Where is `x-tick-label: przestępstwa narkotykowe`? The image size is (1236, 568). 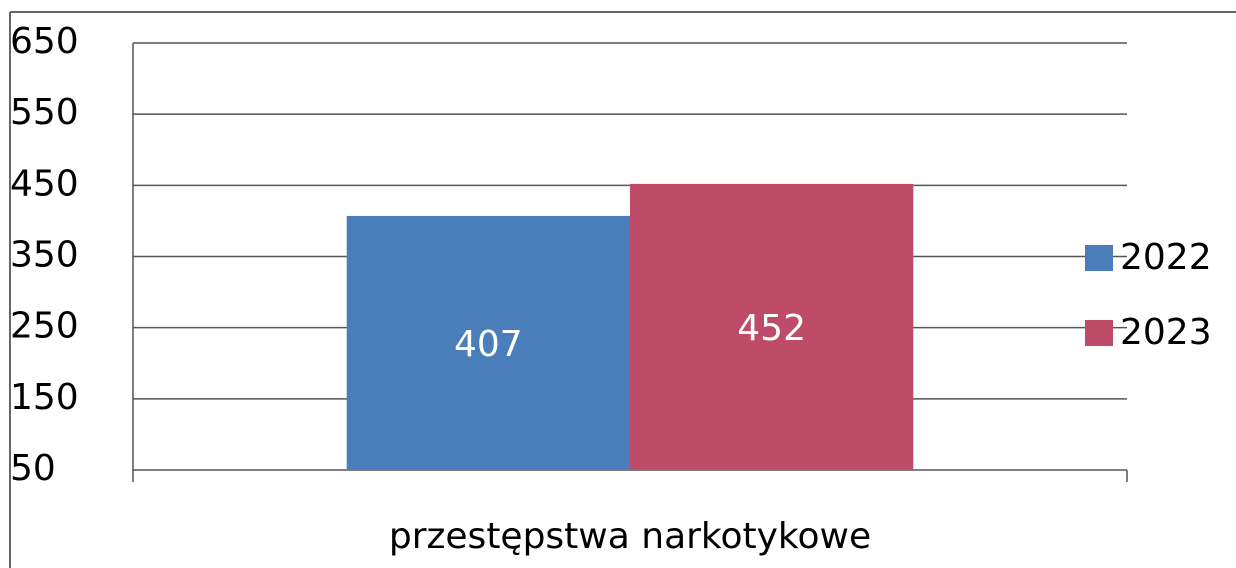 x-tick-label: przestępstwa narkotykowe is located at coordinates (630, 536).